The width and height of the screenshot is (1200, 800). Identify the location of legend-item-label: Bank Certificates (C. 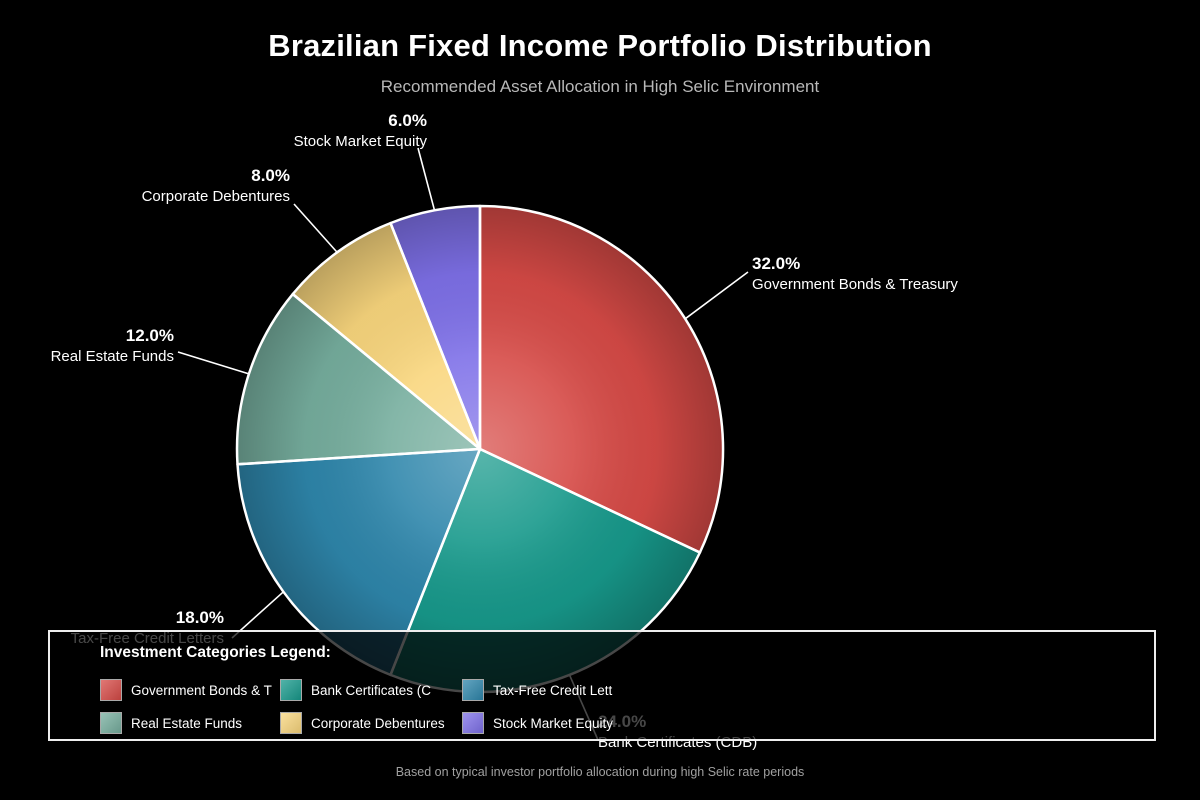
(371, 690).